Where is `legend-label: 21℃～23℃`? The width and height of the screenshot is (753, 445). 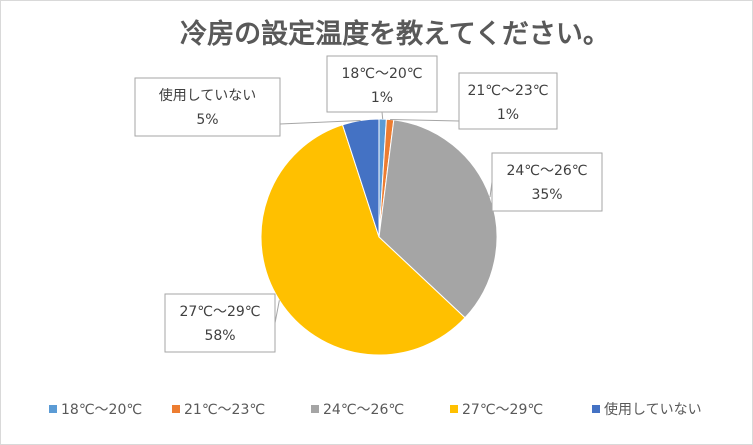 legend-label: 21℃～23℃ is located at coordinates (224, 410).